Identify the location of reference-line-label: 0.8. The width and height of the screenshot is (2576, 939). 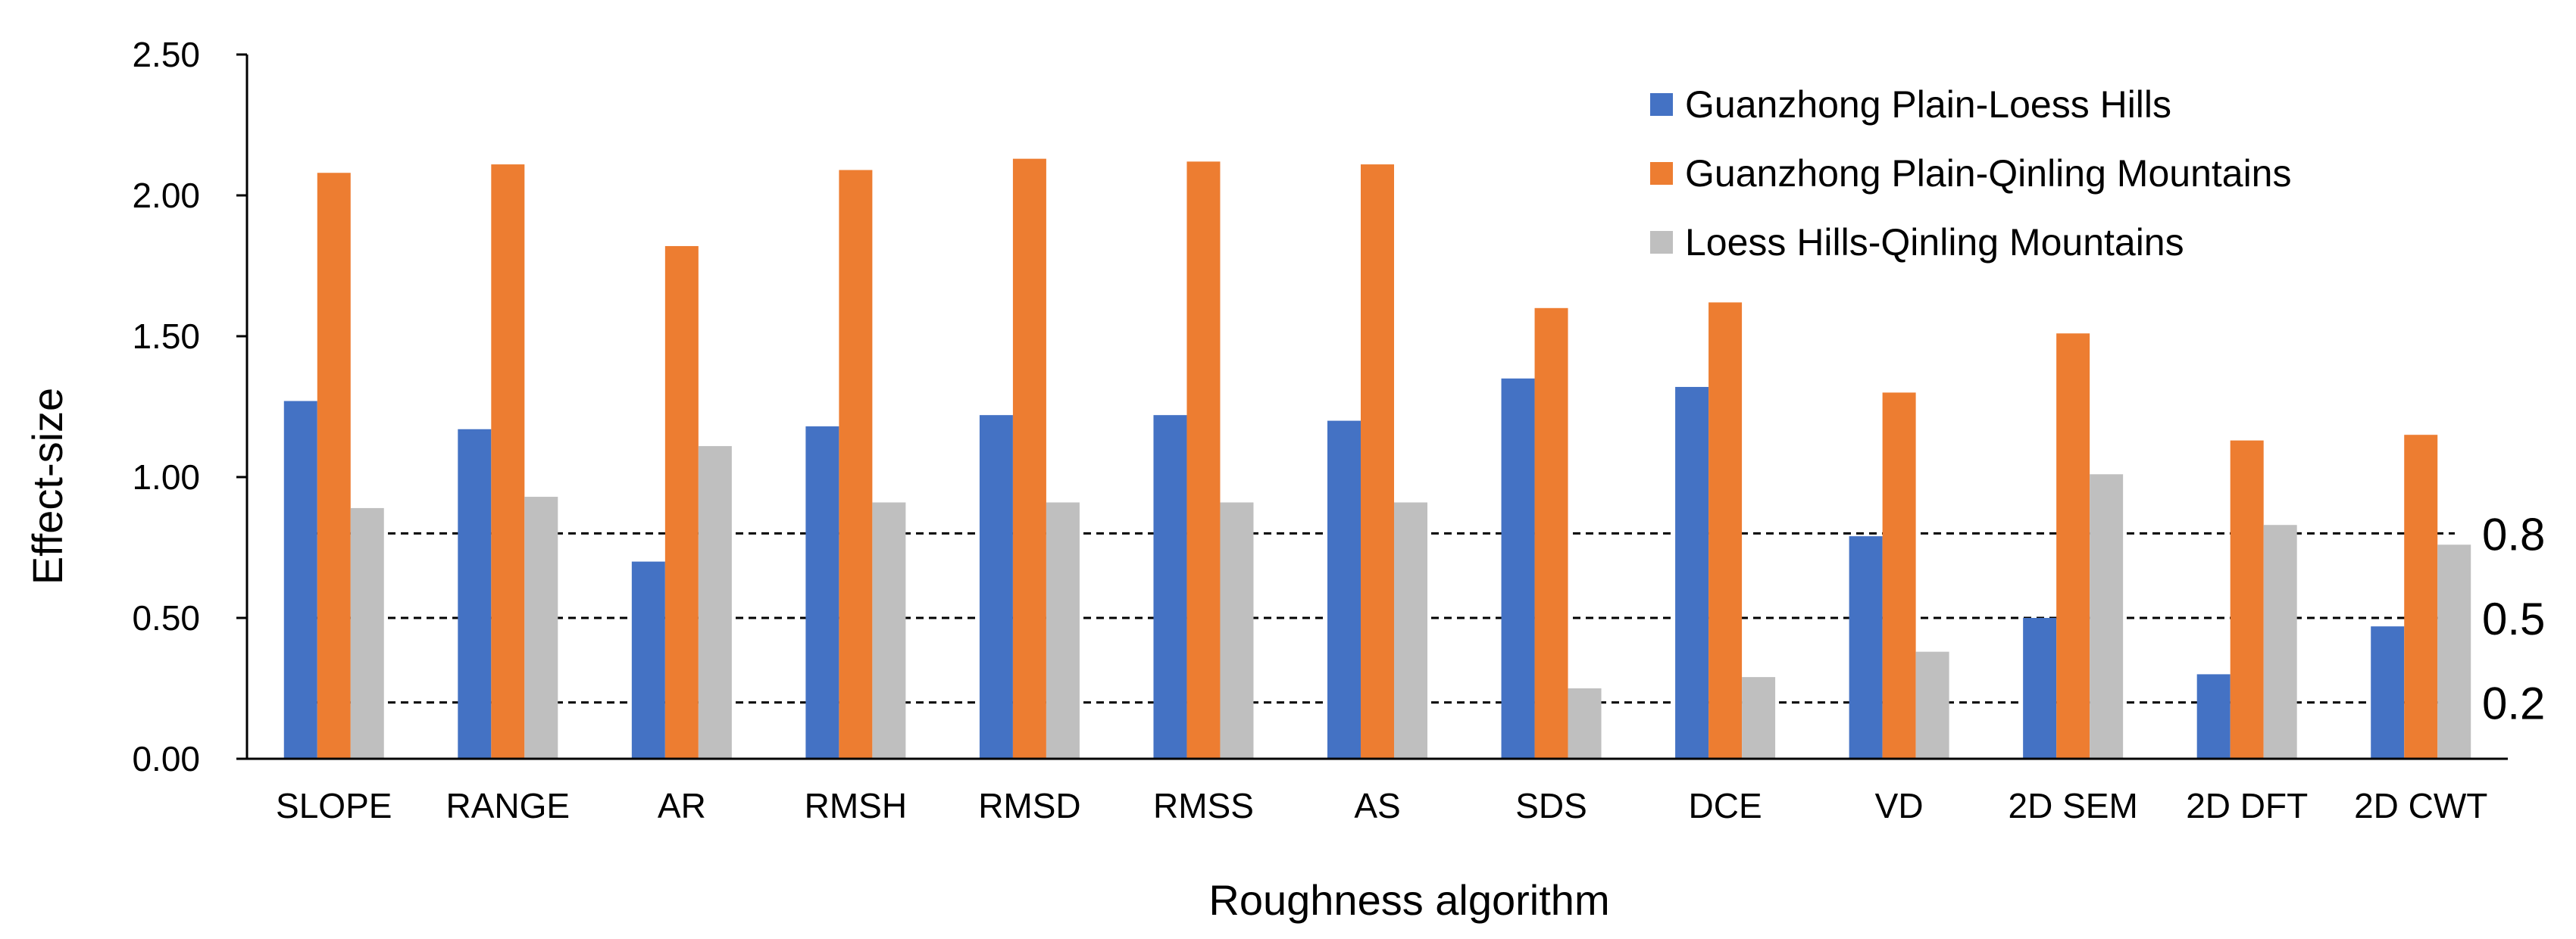
(2513, 534).